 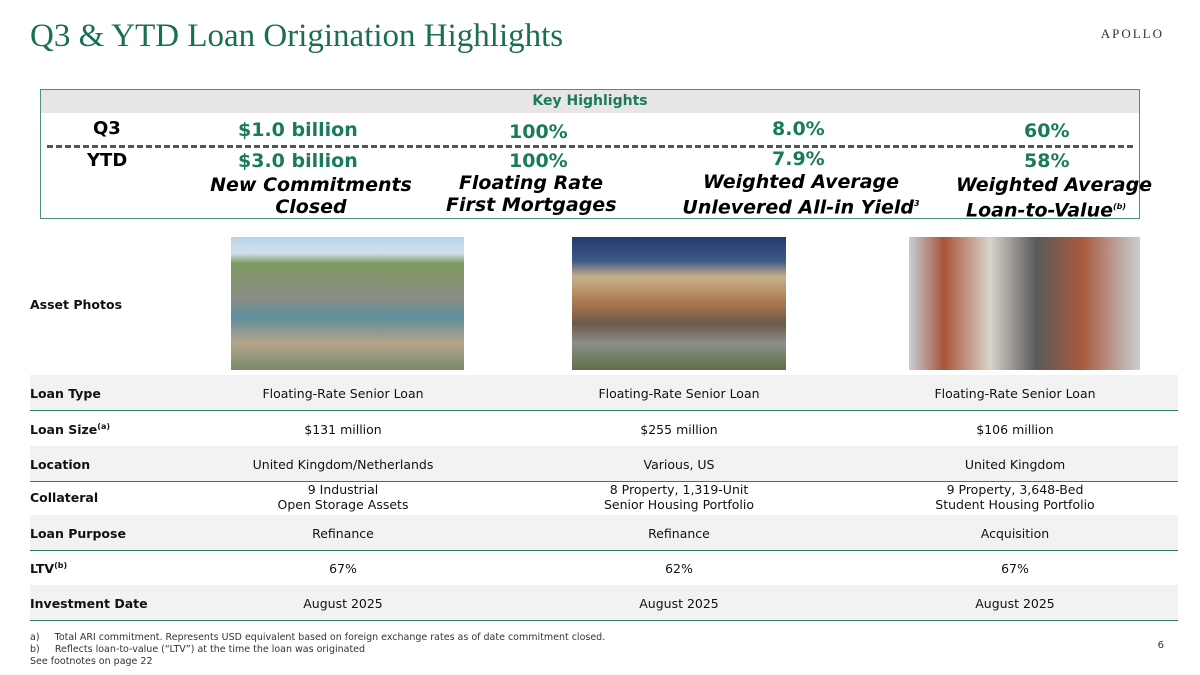 What do you see at coordinates (89, 604) in the screenshot?
I see `row-label-text: Investment Date` at bounding box center [89, 604].